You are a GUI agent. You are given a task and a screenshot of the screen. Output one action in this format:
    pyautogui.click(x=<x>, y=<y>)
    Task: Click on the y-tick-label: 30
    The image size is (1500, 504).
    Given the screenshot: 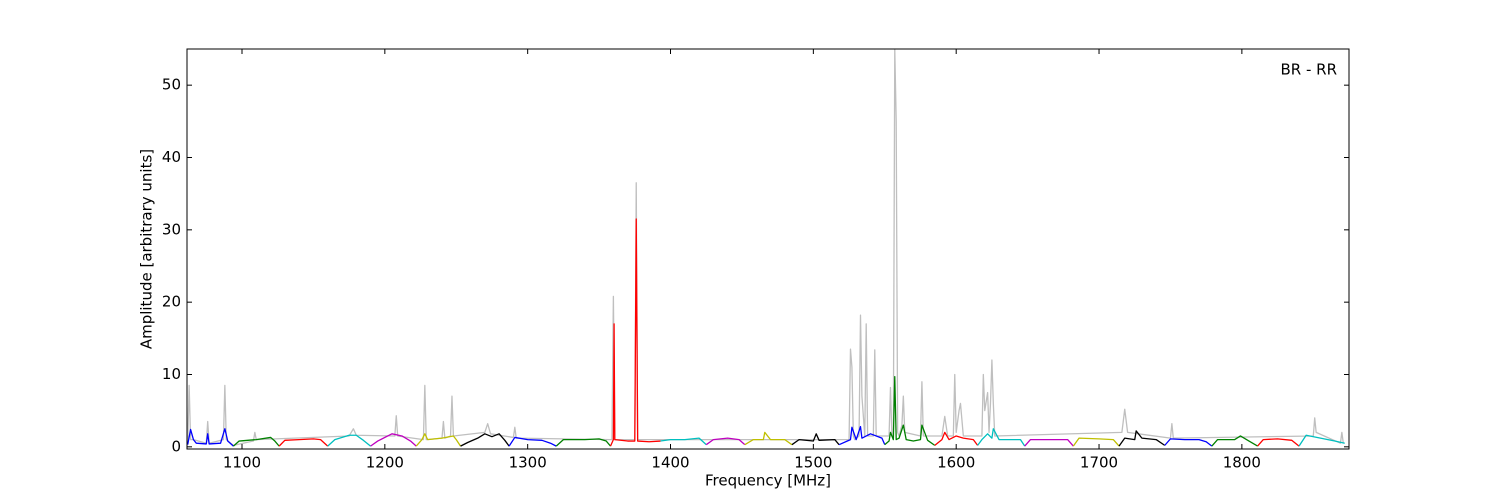 What is the action you would take?
    pyautogui.click(x=171, y=229)
    